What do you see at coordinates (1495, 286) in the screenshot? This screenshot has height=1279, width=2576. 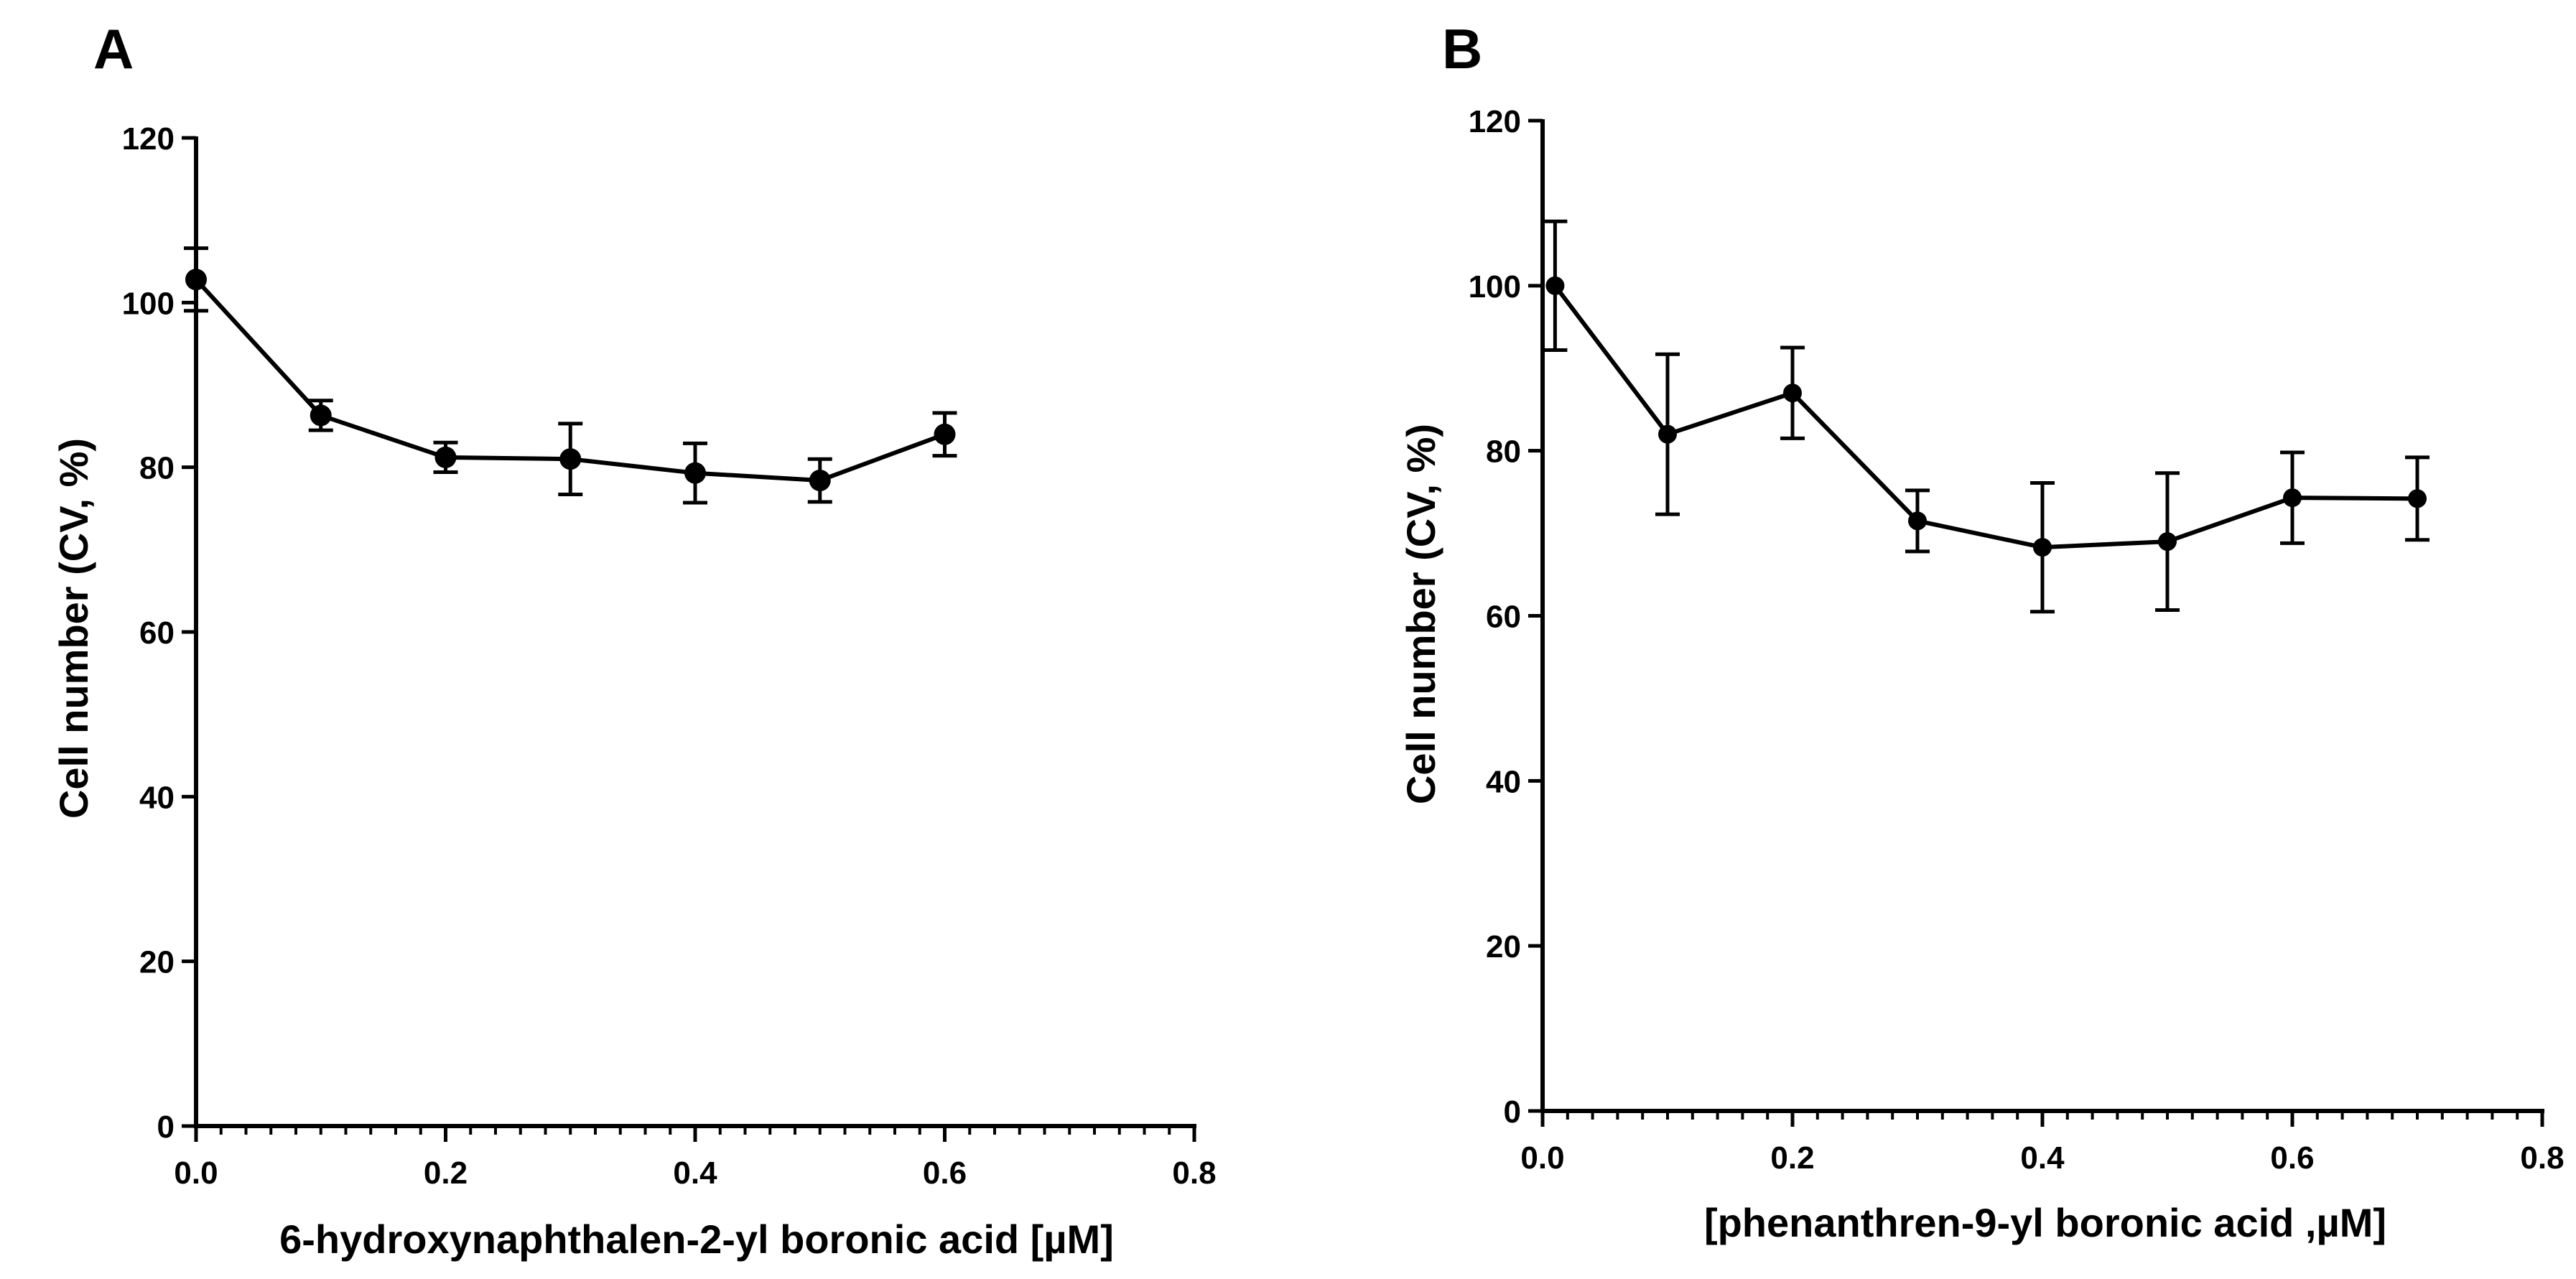 I see `panel-b-y-tick-label: 100` at bounding box center [1495, 286].